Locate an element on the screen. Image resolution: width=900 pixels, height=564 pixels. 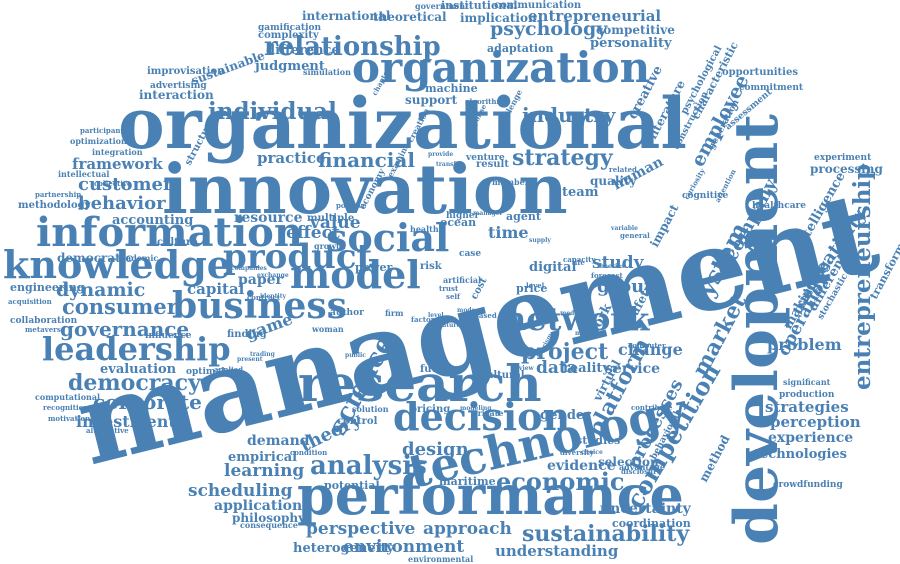
word: culture is located at coordinates (177, 242).